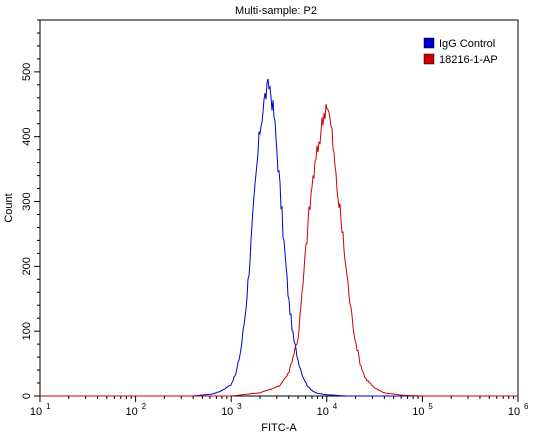  What do you see at coordinates (429, 43) in the screenshot?
I see `legend-swatch-igg-control` at bounding box center [429, 43].